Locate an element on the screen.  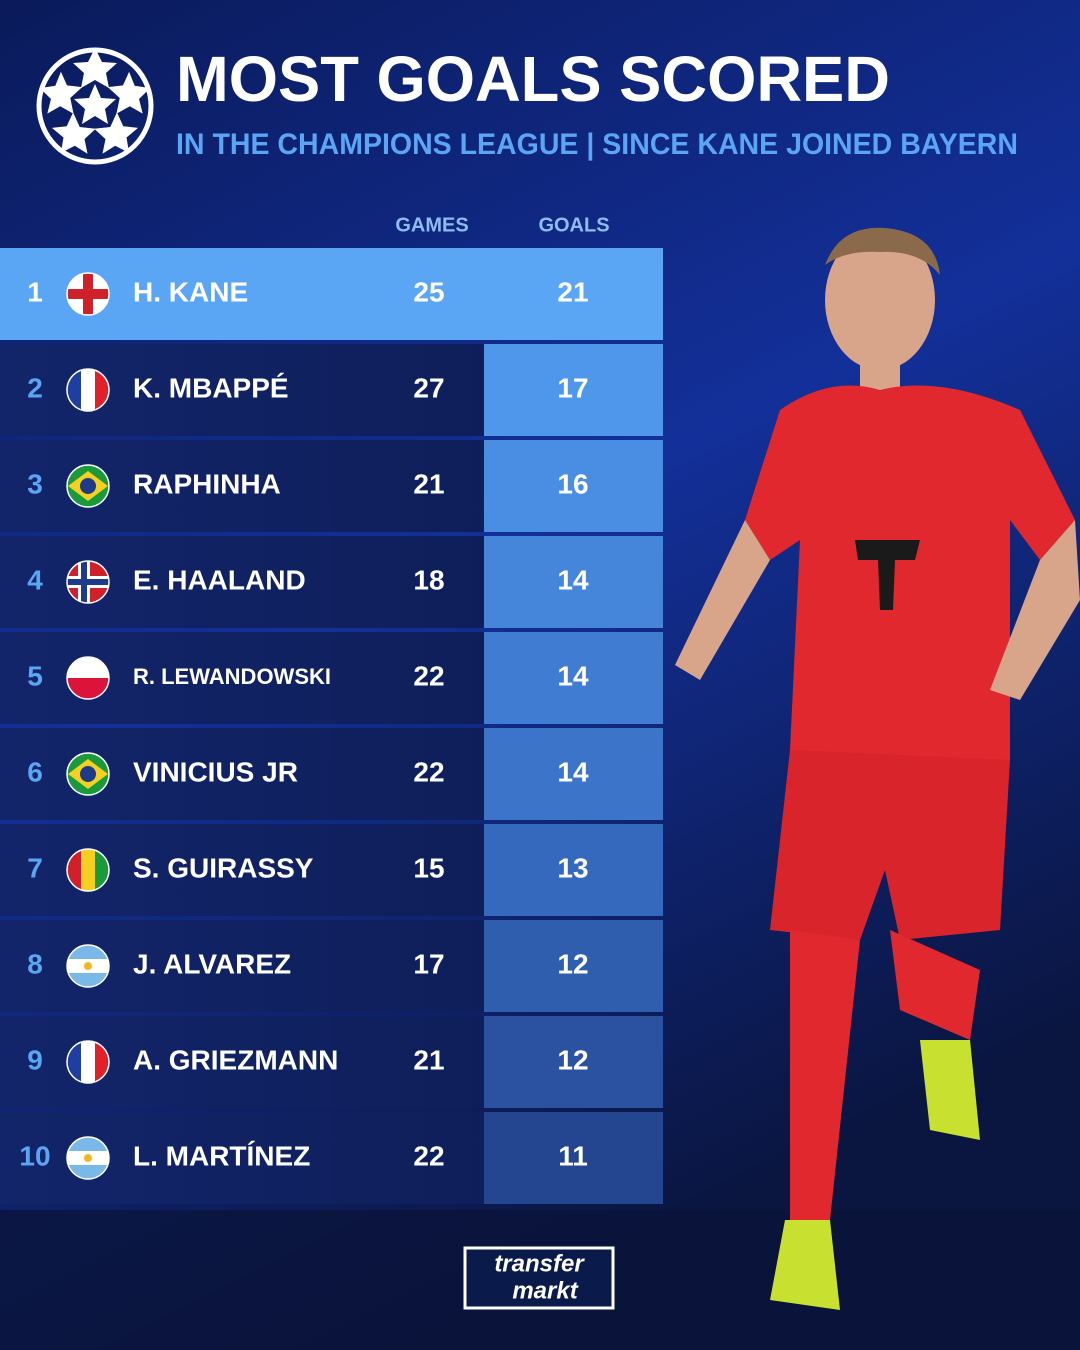
column-header: GAMES is located at coordinates (431, 225).